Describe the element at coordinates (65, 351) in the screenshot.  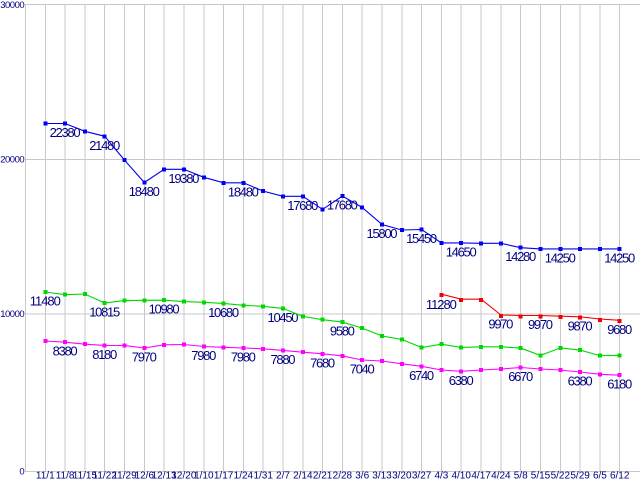
I see `svg-text: 8380` at that location.